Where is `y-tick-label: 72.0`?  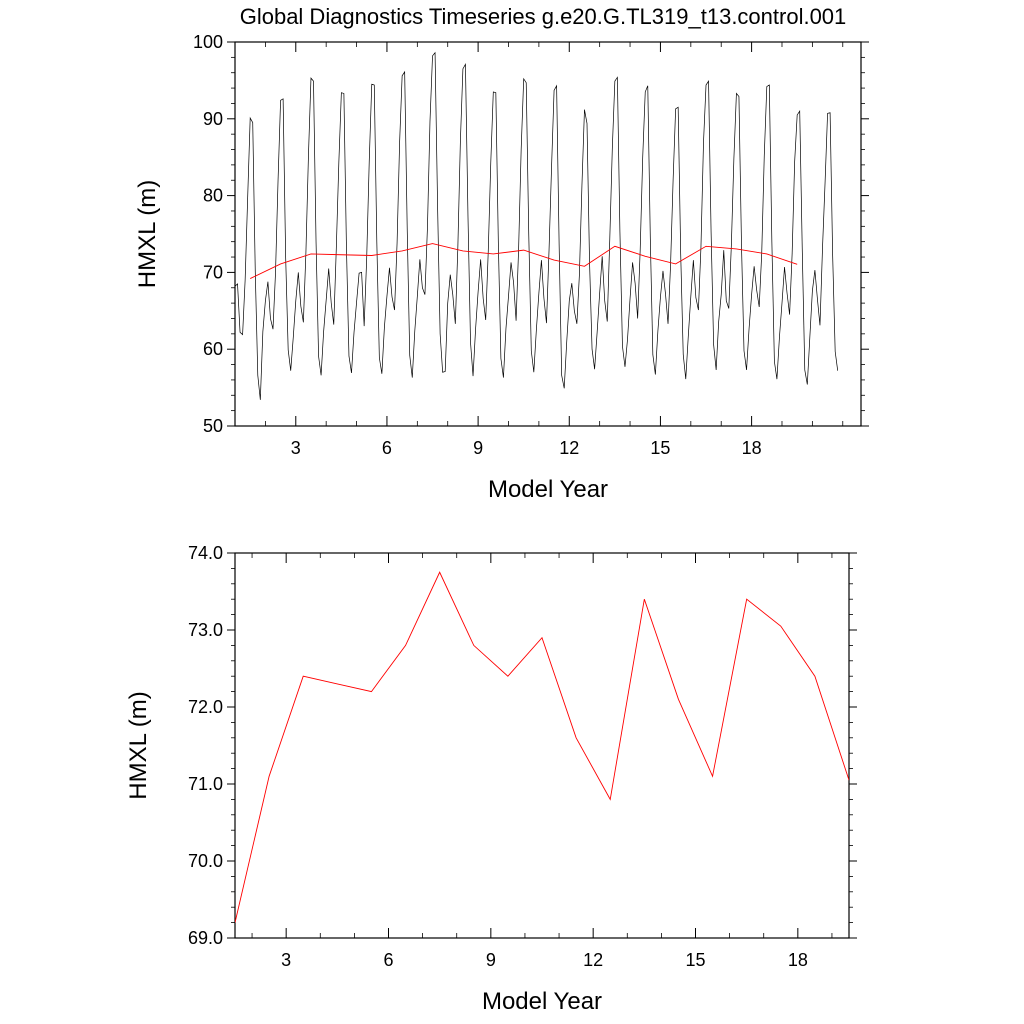
y-tick-label: 72.0 is located at coordinates (205, 707).